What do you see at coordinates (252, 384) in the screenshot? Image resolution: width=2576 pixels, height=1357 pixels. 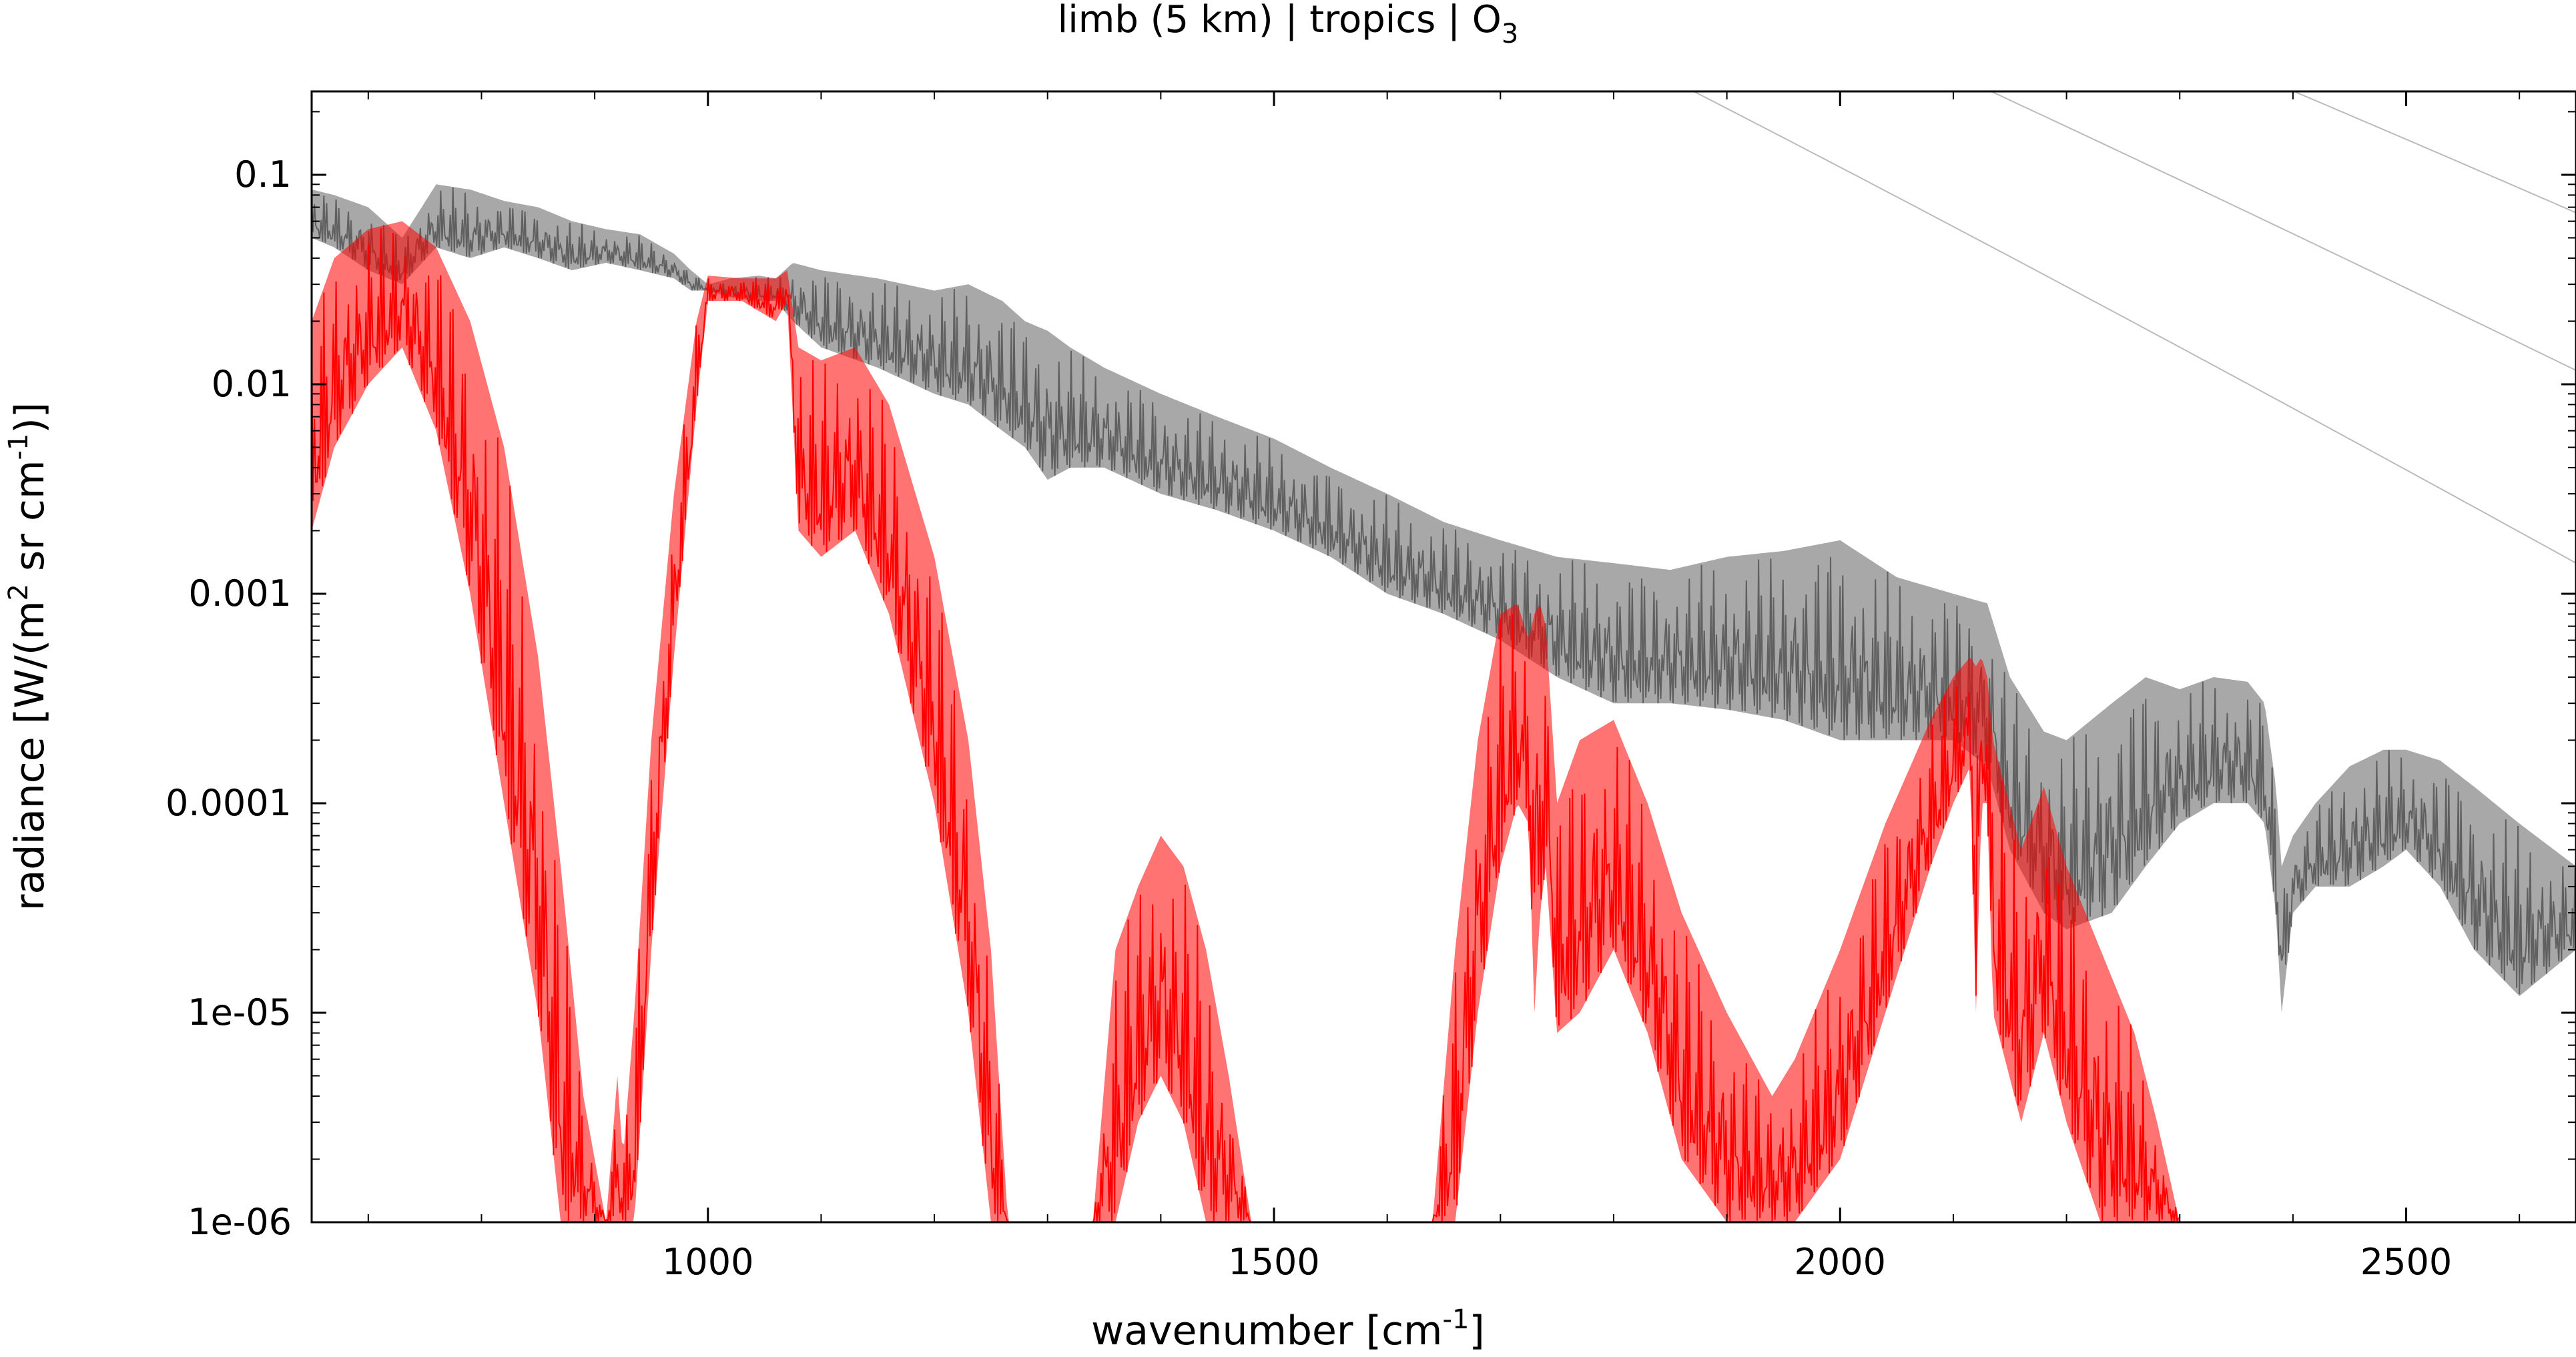 I see `y-tick-label: 0.01` at bounding box center [252, 384].